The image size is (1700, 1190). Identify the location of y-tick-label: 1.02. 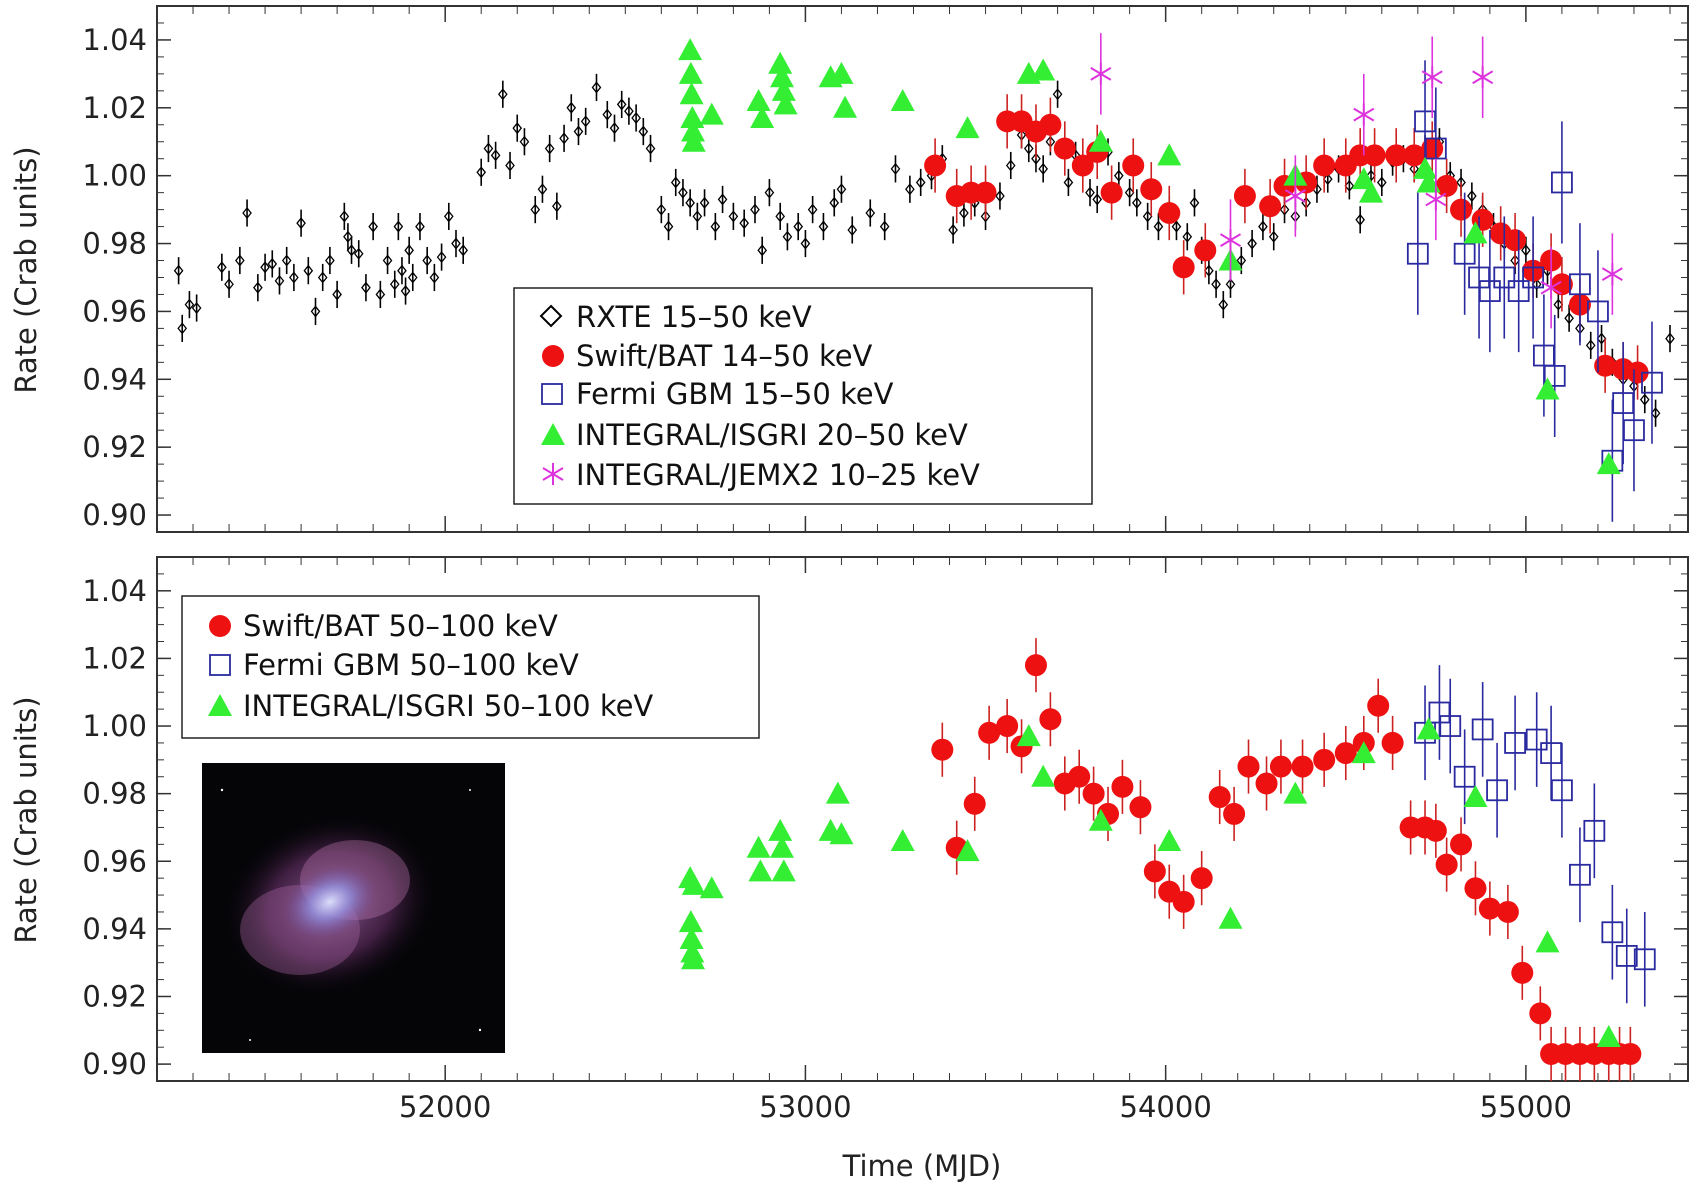
(114, 658).